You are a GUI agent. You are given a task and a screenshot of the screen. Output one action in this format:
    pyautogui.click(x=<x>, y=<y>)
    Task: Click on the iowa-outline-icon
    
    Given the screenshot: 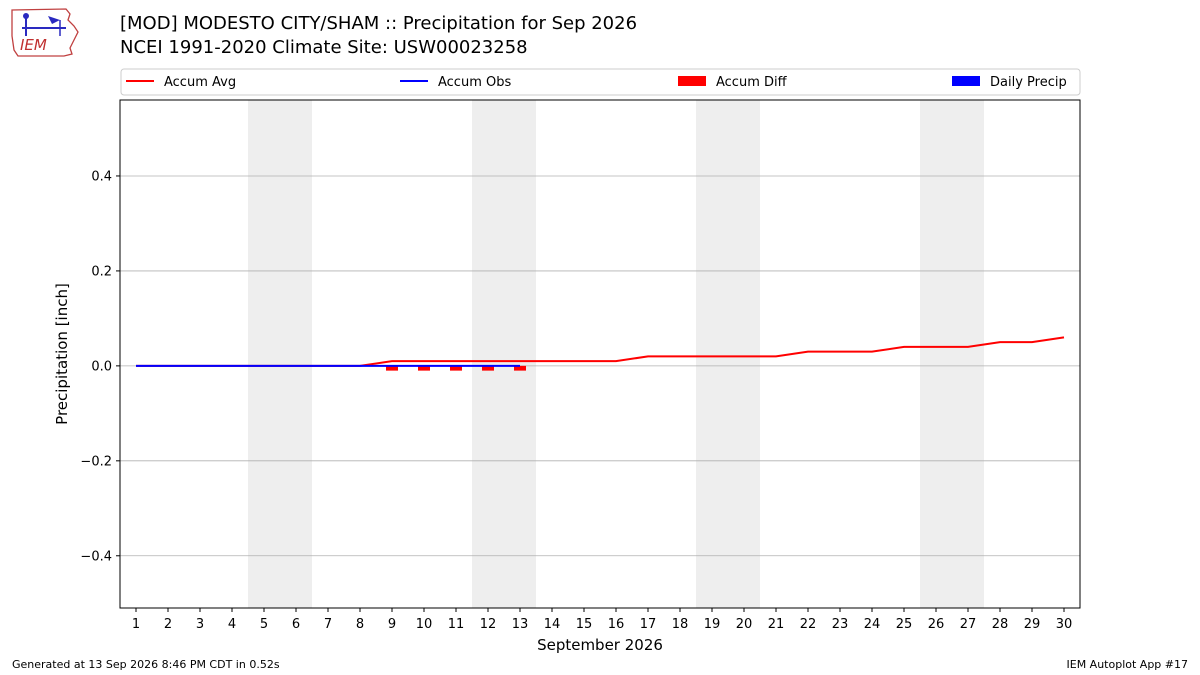 What is the action you would take?
    pyautogui.click(x=45, y=32)
    